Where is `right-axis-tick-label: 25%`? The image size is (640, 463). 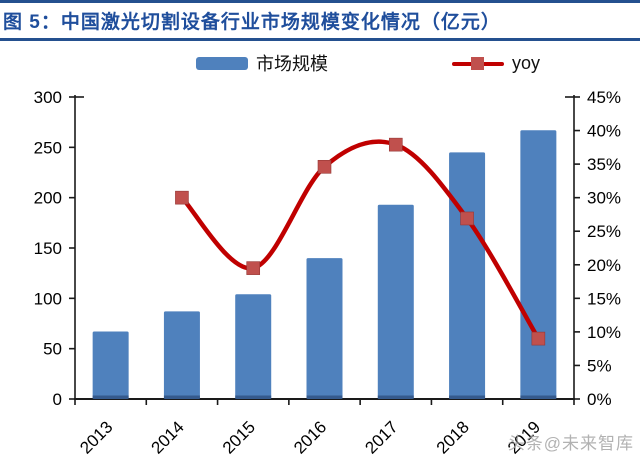
right-axis-tick-label: 25% is located at coordinates (604, 231).